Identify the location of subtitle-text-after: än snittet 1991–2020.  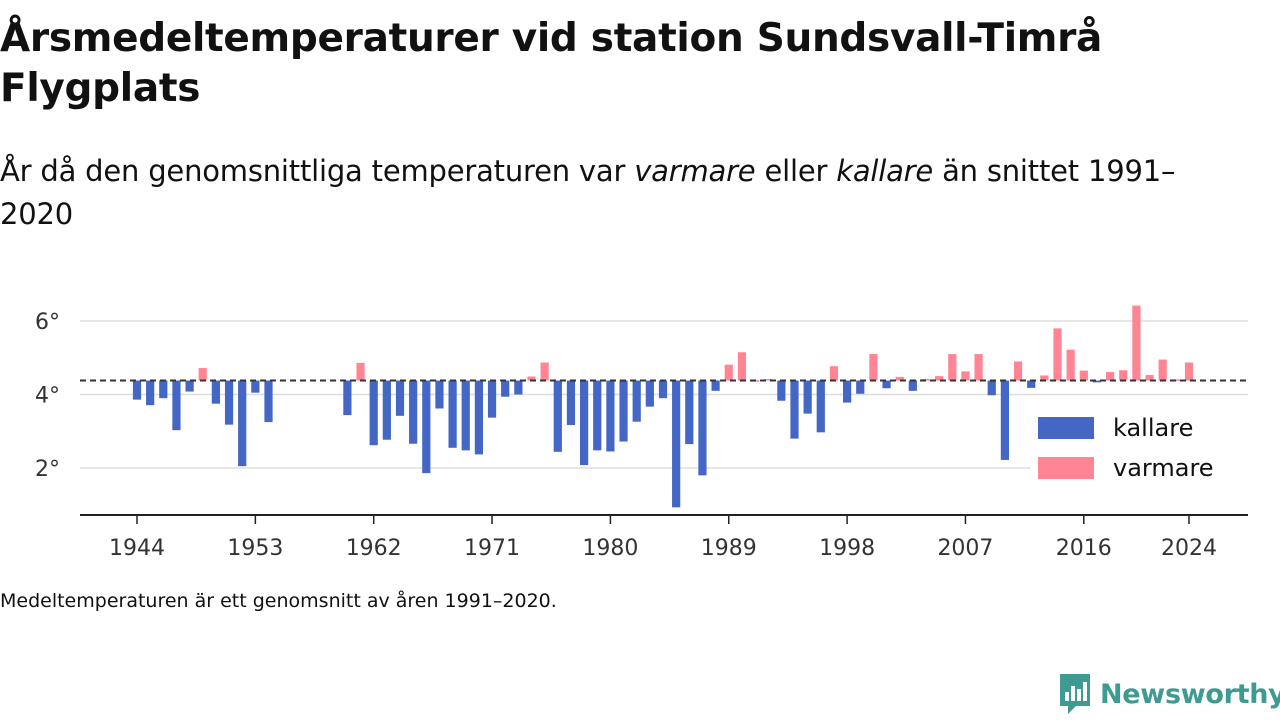
(588, 192).